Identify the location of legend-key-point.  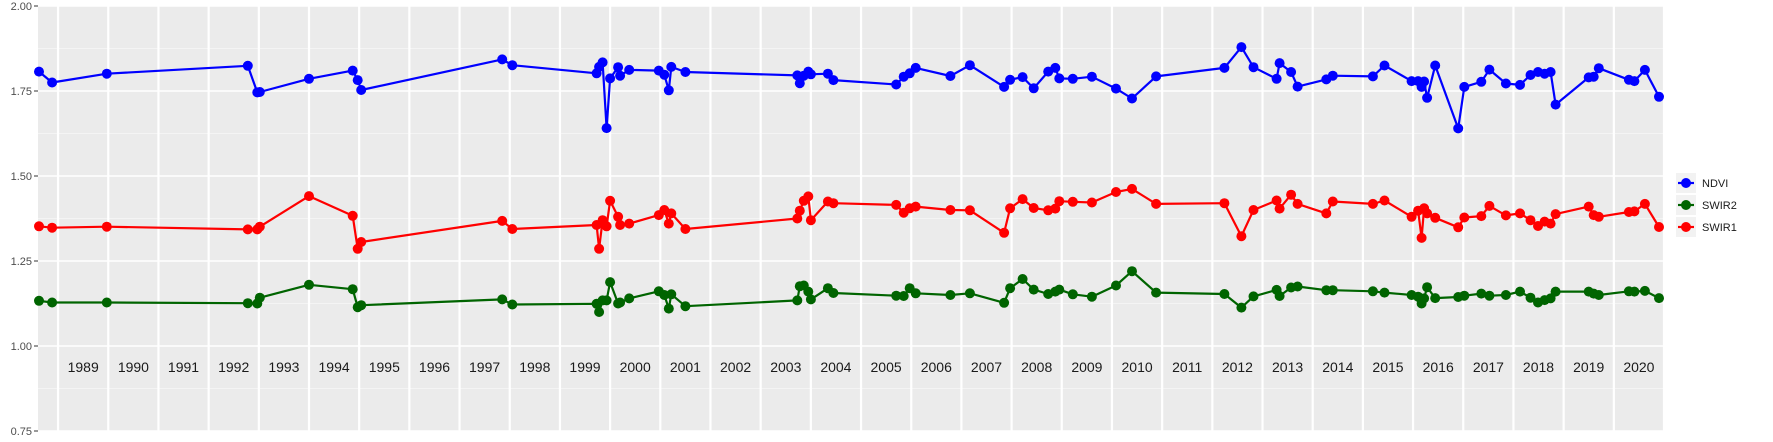
(1686, 205).